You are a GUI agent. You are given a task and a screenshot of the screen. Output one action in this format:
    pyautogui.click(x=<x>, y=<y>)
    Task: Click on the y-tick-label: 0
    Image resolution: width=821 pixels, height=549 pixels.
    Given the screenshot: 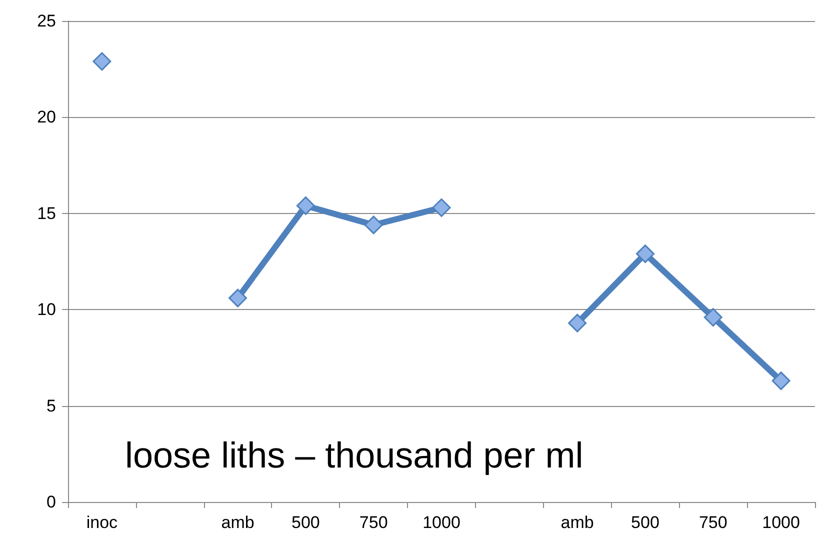 What is the action you would take?
    pyautogui.click(x=51, y=502)
    